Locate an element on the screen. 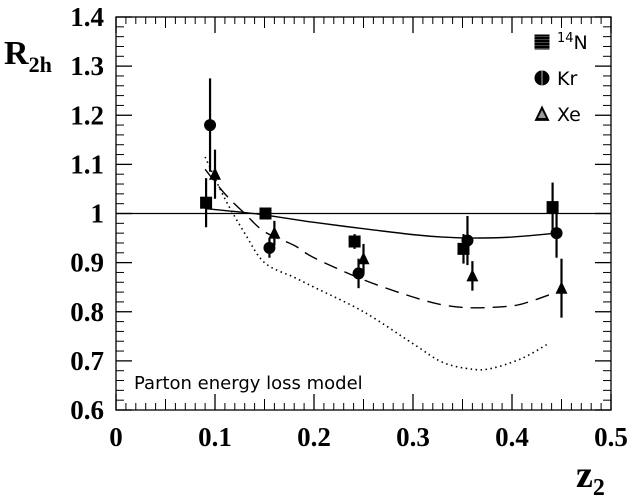 The height and width of the screenshot is (503, 634). y-tick-label: 0.8 is located at coordinates (87, 312).